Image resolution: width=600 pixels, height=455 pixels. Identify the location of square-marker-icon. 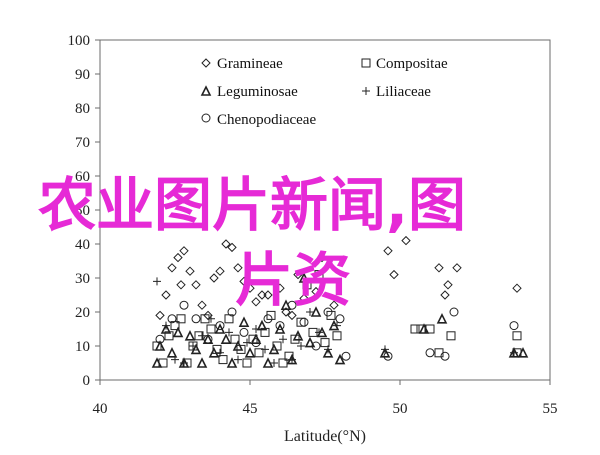
(366, 63).